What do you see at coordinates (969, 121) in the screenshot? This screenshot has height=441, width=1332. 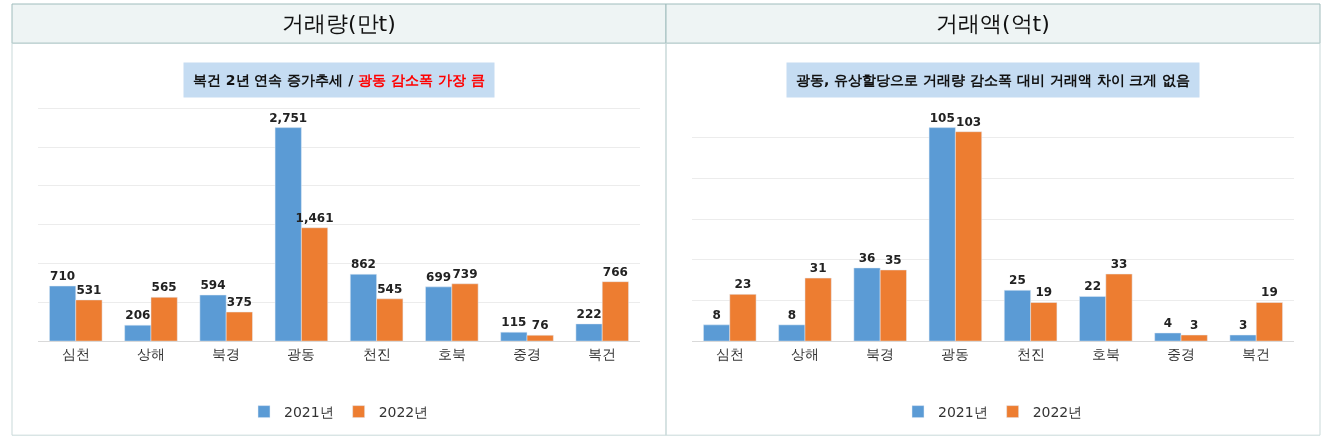 I see `data-label: 103` at bounding box center [969, 121].